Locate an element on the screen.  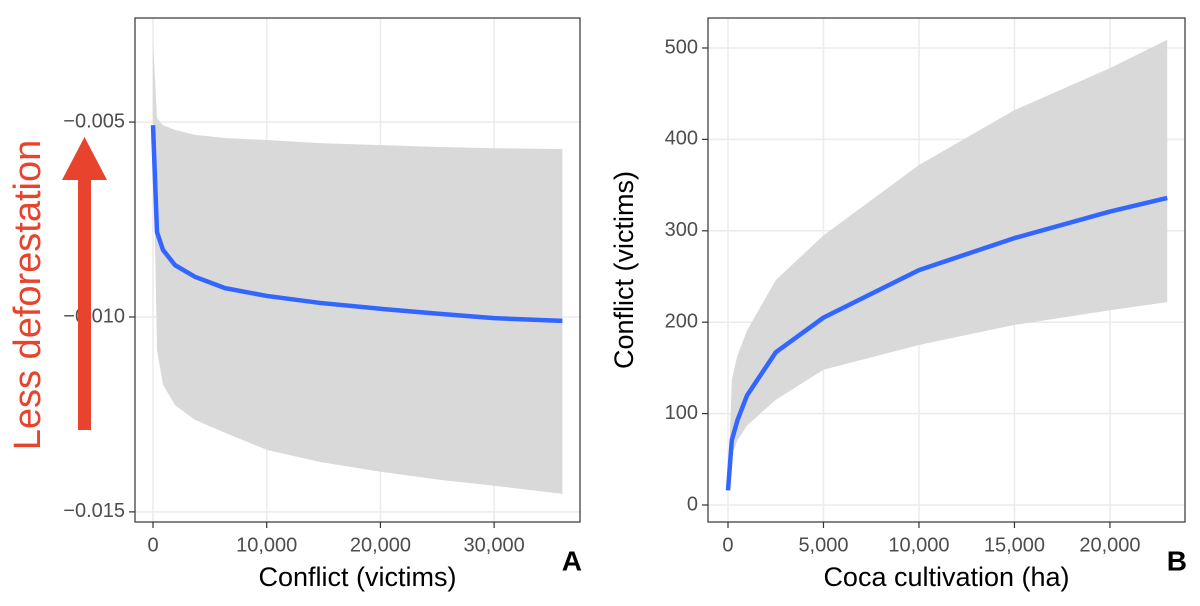
y-tick-label: 100 is located at coordinates (681, 413).